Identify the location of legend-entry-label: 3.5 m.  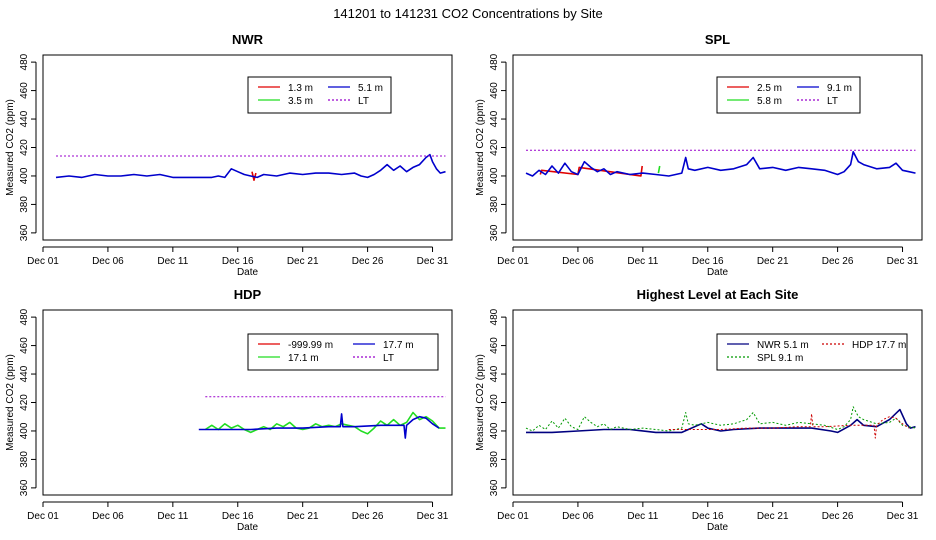
(300, 101).